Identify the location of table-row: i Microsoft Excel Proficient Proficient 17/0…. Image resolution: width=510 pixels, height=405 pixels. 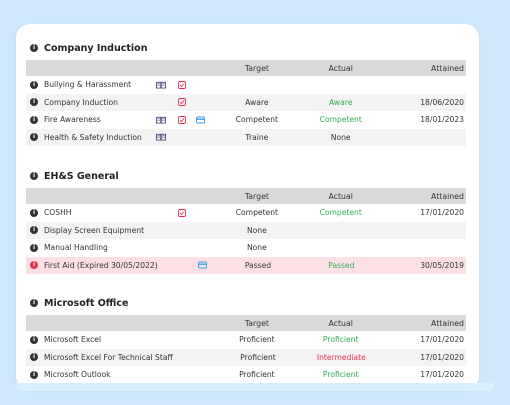
(246, 340).